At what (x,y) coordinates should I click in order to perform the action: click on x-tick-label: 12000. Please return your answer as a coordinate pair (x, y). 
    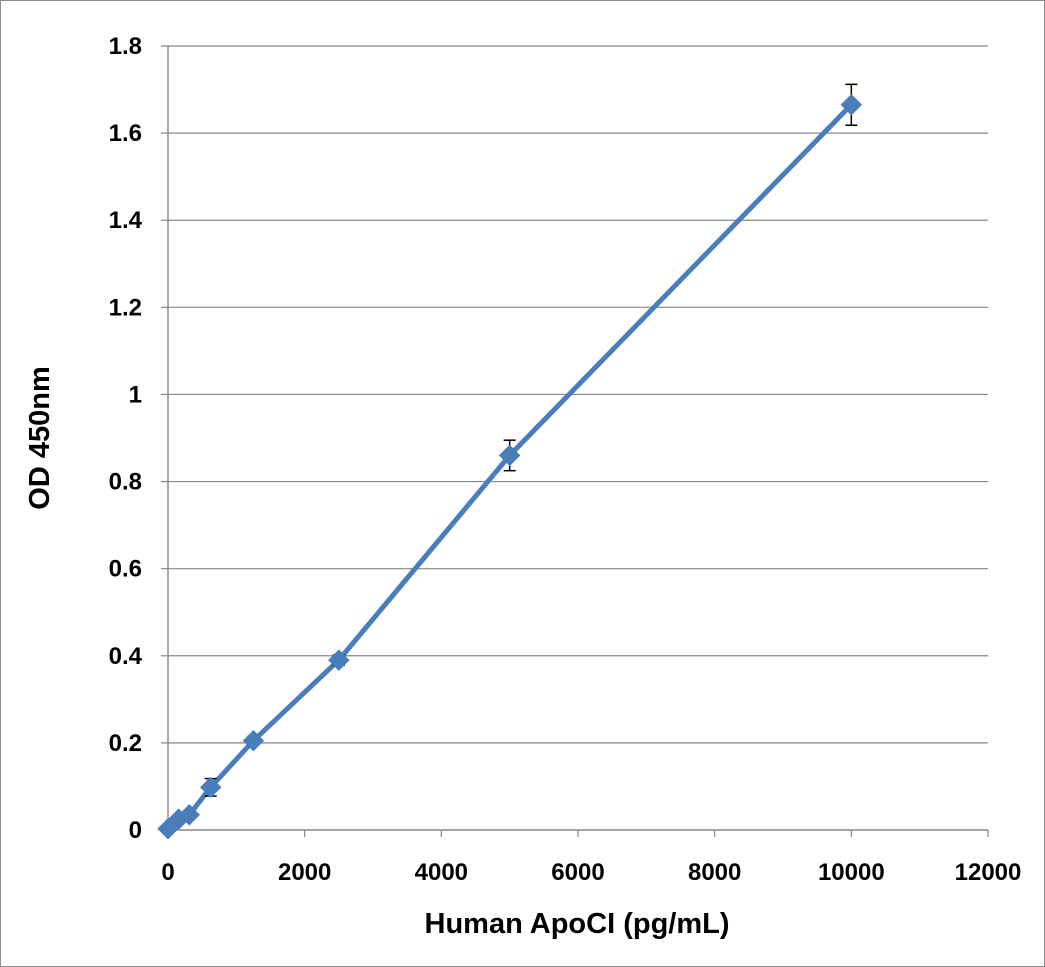
    Looking at the image, I should click on (988, 872).